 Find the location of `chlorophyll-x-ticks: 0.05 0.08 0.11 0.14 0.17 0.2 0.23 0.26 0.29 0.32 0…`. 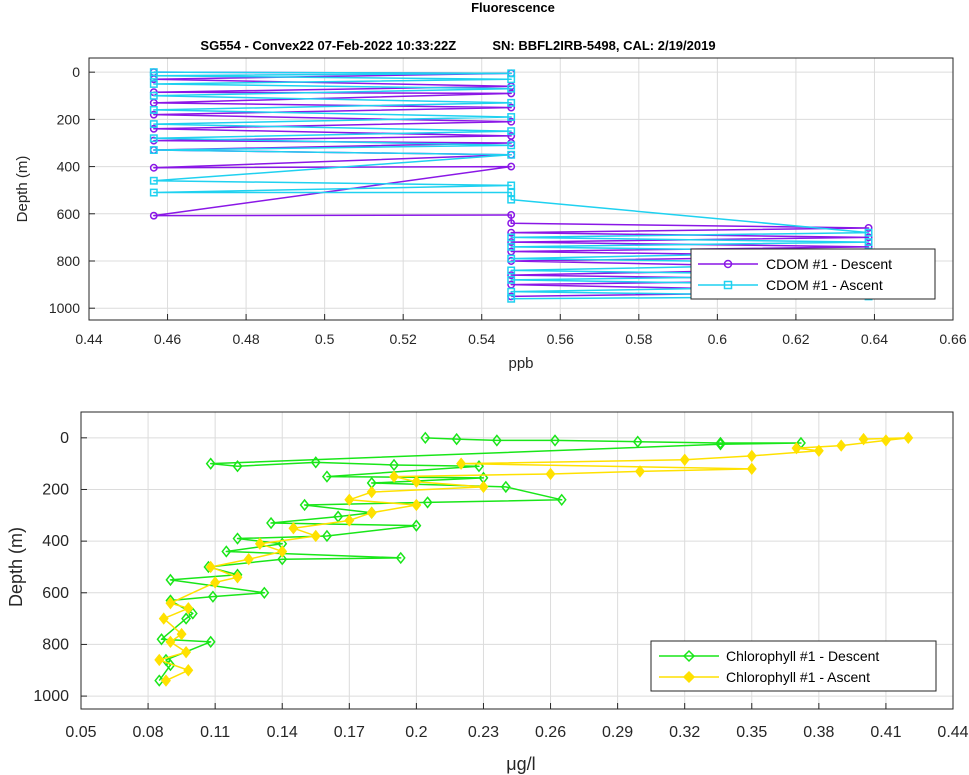

chlorophyll-x-ticks: 0.05 0.08 0.11 0.14 0.17 0.2 0.23 0.26 0.29 0.32 0… is located at coordinates (517, 722).